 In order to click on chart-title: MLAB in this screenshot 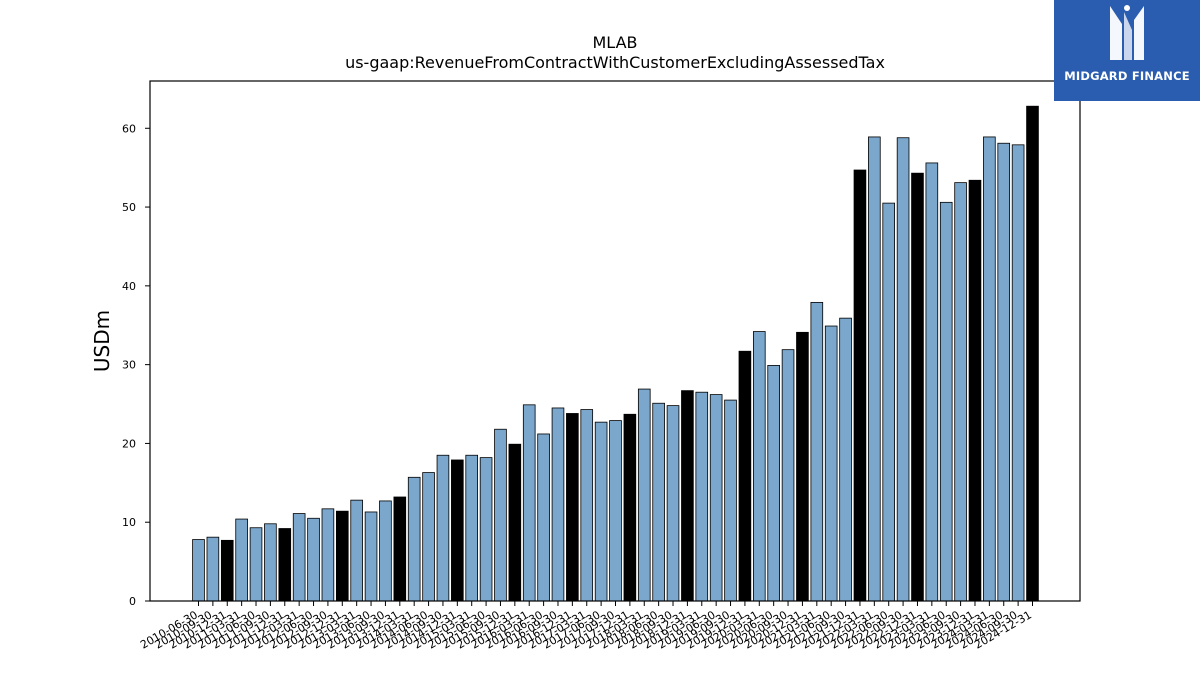, I will do `click(614, 42)`.